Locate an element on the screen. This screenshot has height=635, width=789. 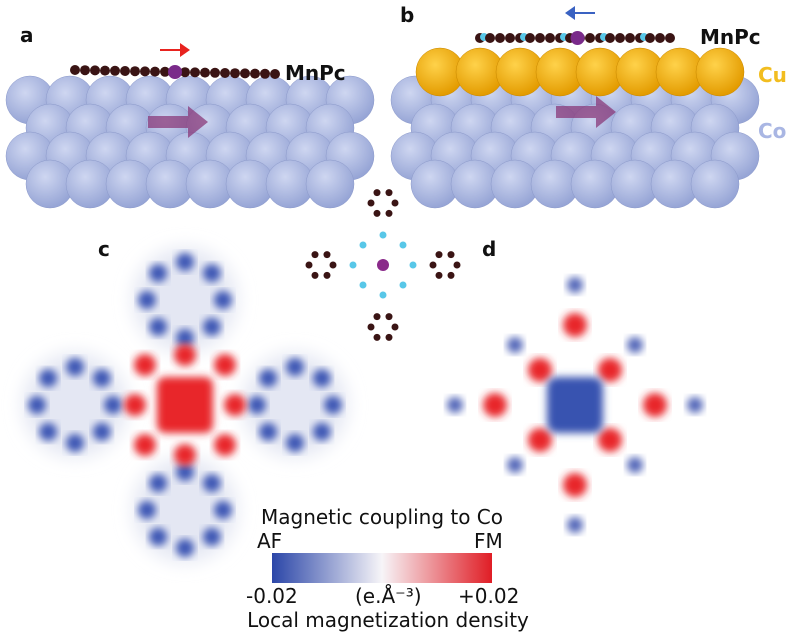
colorbar-caption: Local magnetization density is located at coordinates (388, 620).